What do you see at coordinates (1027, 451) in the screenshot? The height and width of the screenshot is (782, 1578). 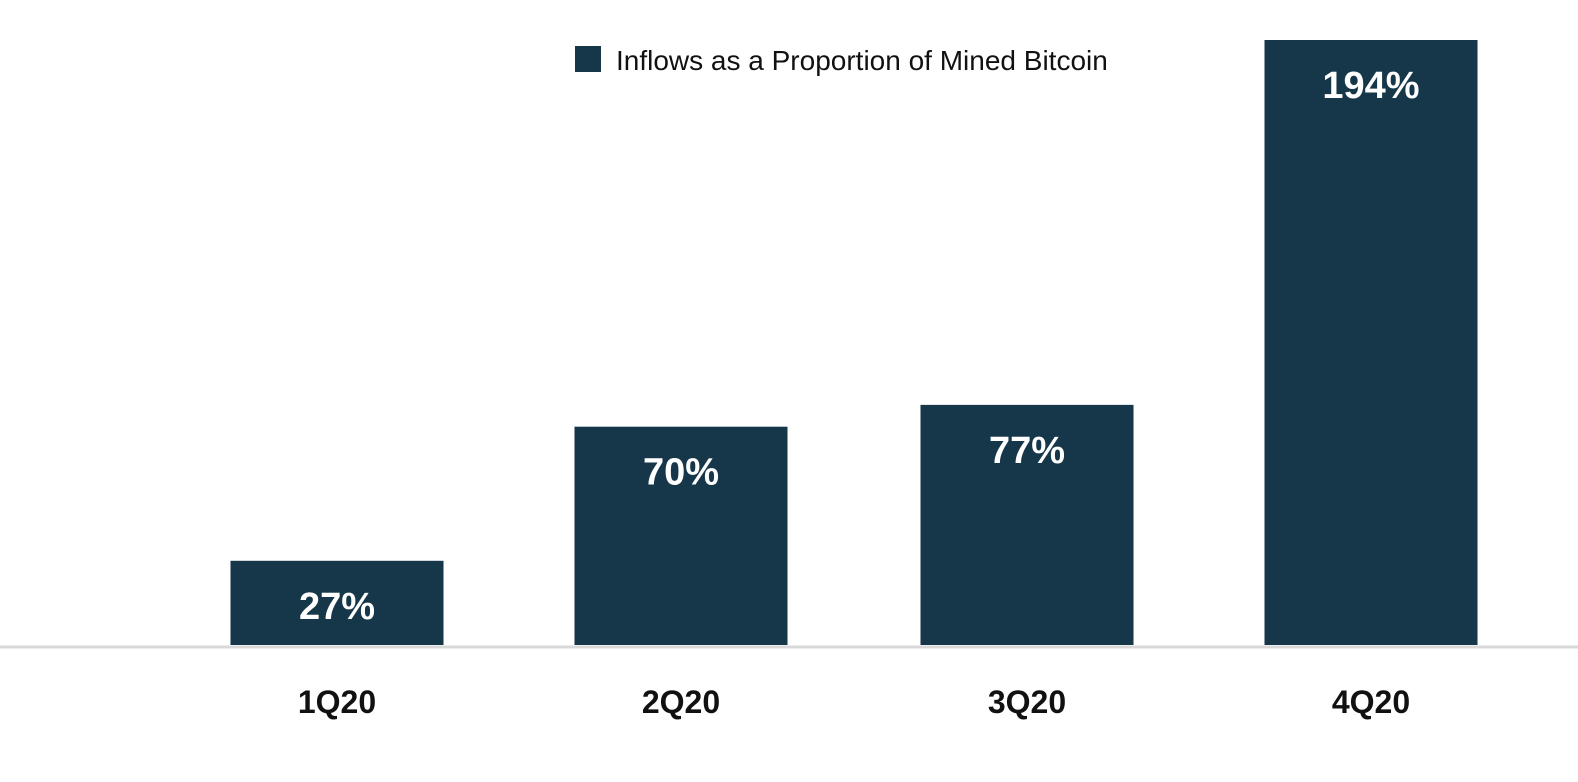 I see `data-label-3q20: 77%` at bounding box center [1027, 451].